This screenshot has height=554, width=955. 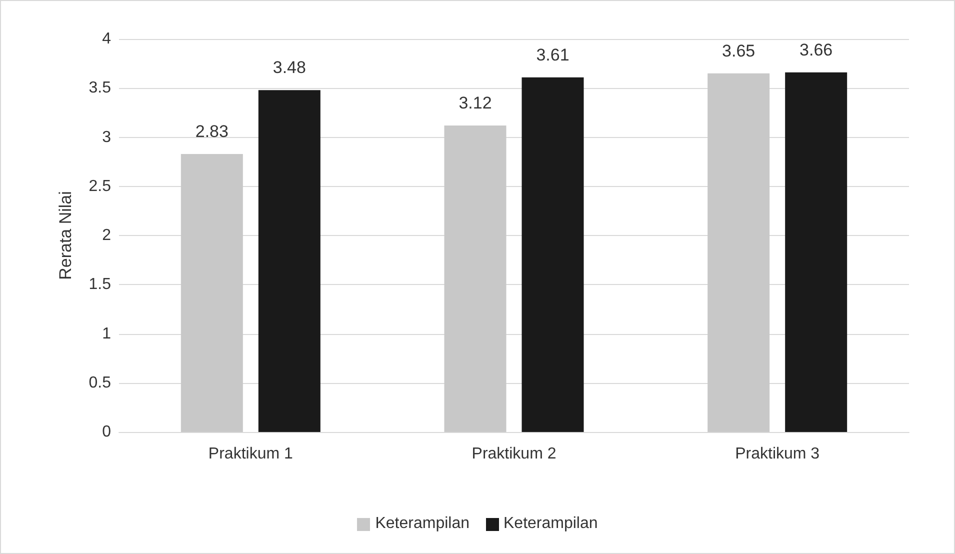 What do you see at coordinates (475, 102) in the screenshot?
I see `data-label: 3.12` at bounding box center [475, 102].